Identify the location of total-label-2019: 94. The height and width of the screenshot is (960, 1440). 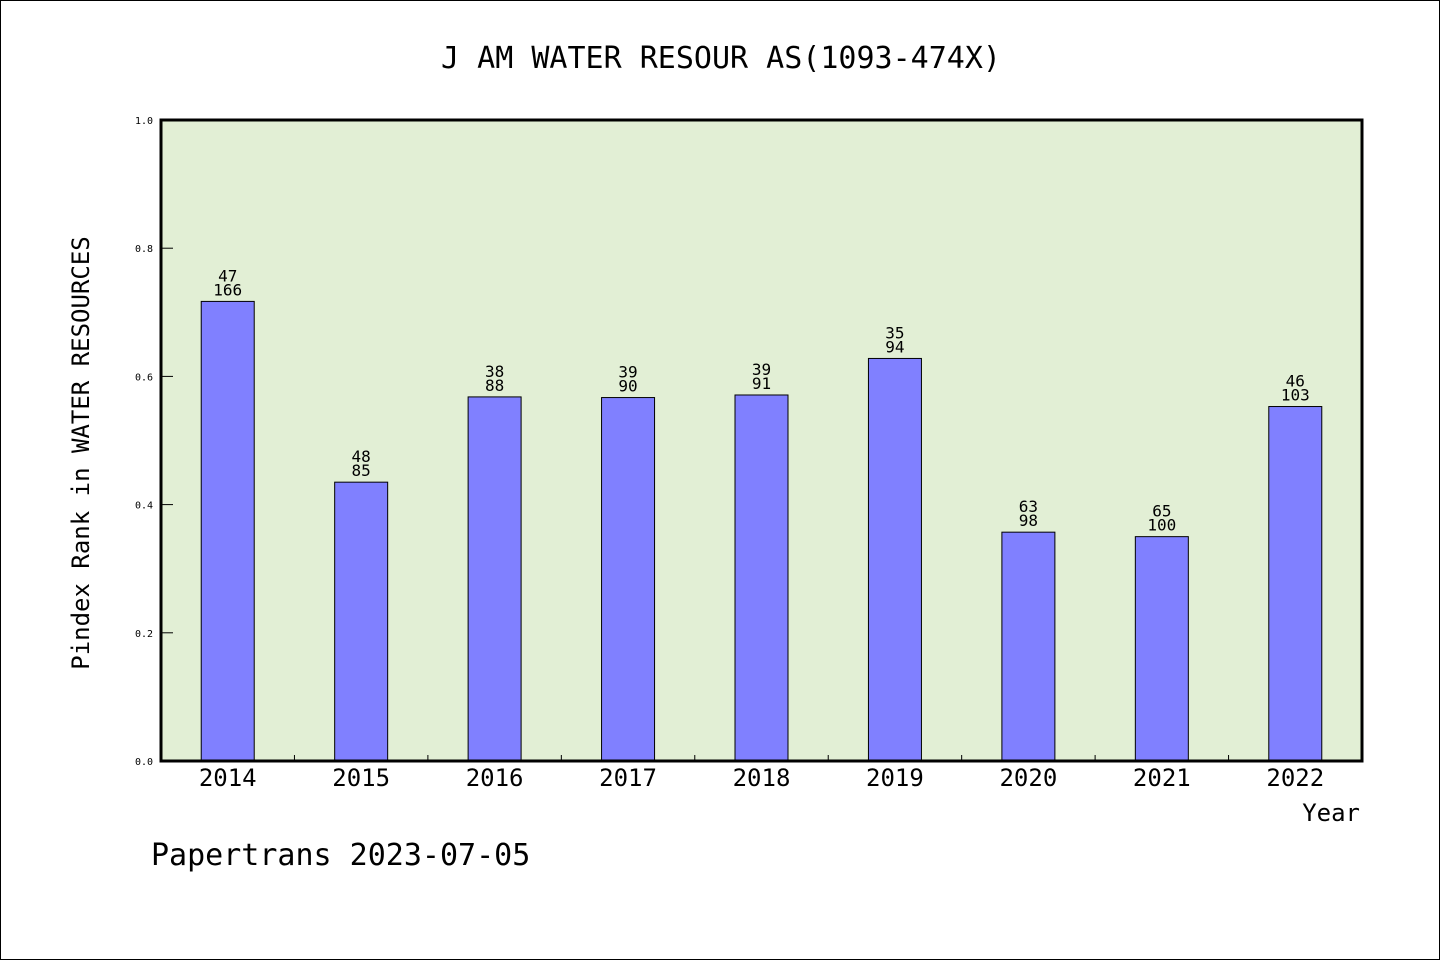
(894, 346).